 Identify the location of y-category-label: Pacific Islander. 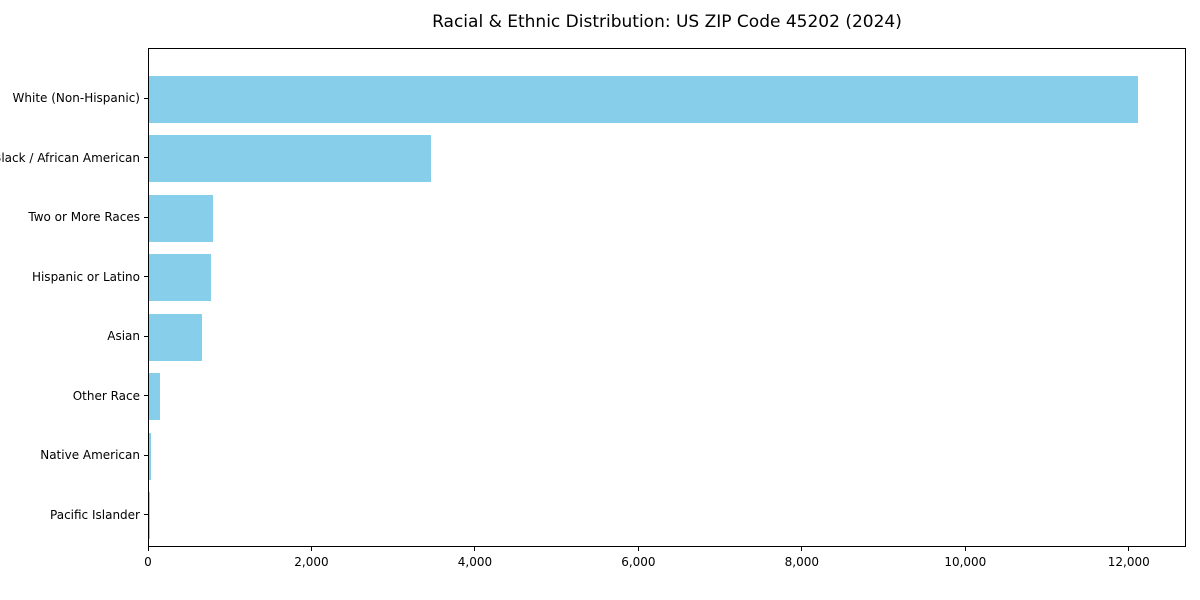
(95, 514).